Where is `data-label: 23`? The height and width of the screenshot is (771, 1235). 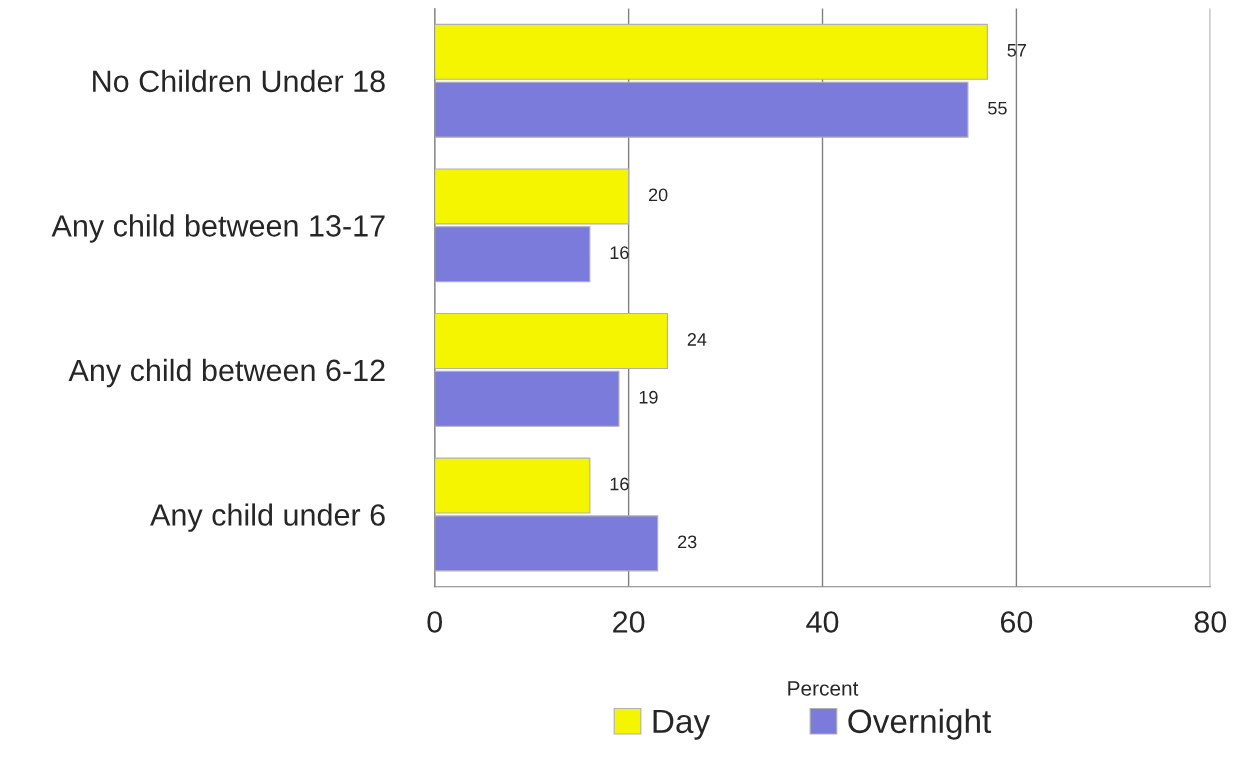
data-label: 23 is located at coordinates (687, 542).